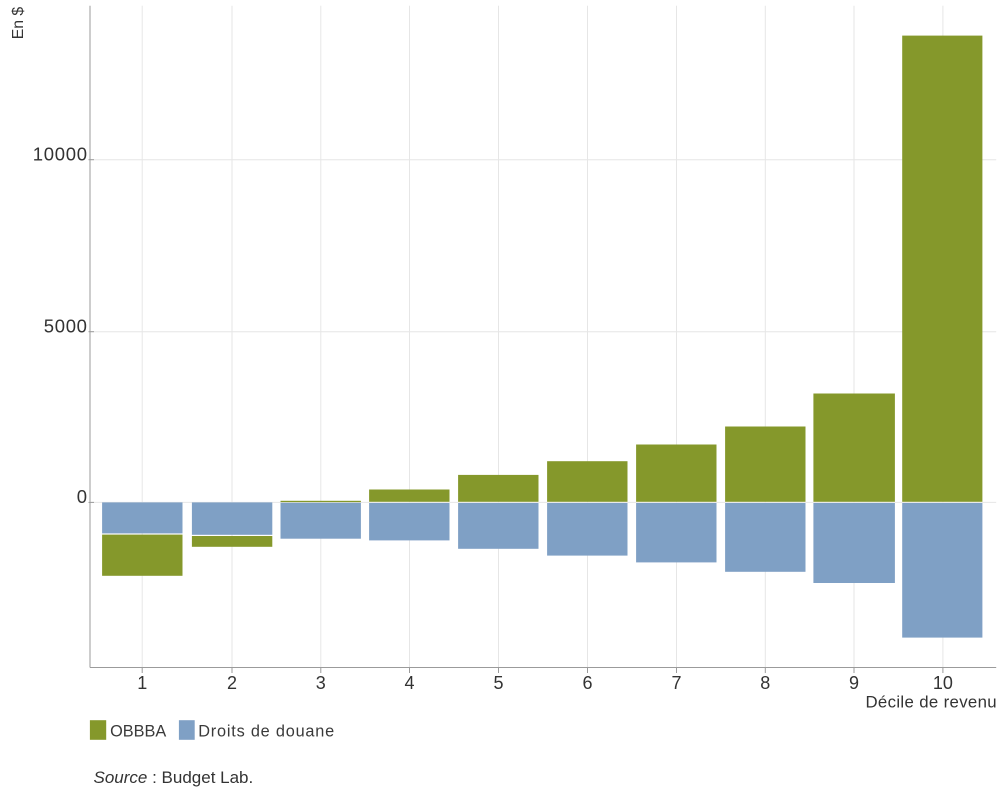  What do you see at coordinates (765, 683) in the screenshot?
I see `svg-text: 8` at bounding box center [765, 683].